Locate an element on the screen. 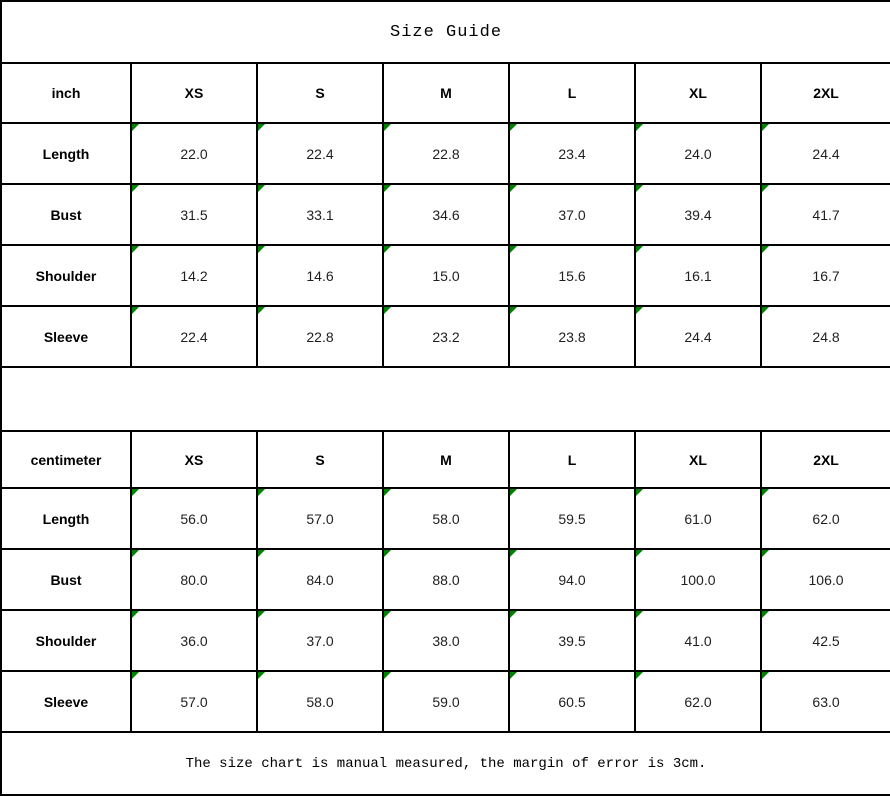 The width and height of the screenshot is (890, 796). size-value: 16.1 is located at coordinates (698, 275).